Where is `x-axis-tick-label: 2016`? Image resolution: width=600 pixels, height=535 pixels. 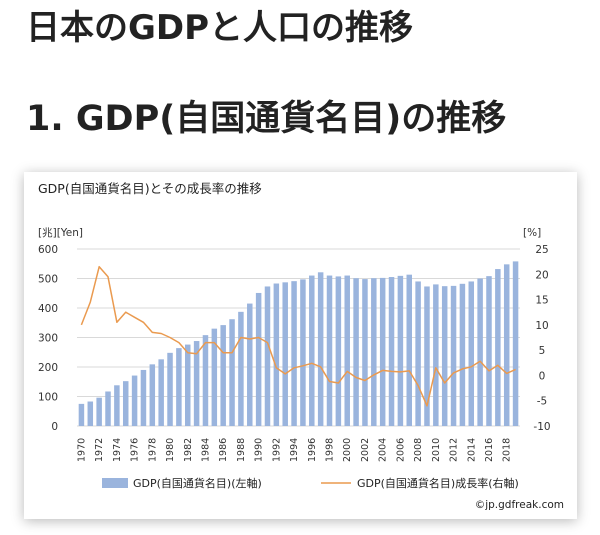 x-axis-tick-label: 2016 is located at coordinates (489, 450).